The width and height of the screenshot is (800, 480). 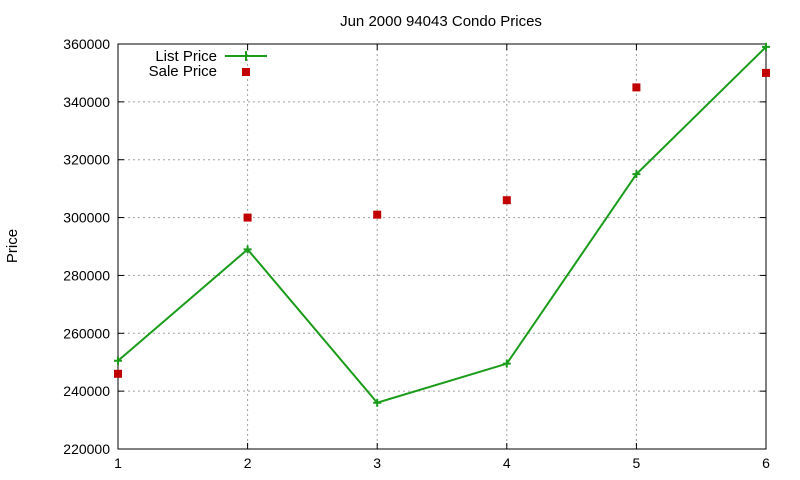 I want to click on x-tick-label: 1, so click(x=118, y=463).